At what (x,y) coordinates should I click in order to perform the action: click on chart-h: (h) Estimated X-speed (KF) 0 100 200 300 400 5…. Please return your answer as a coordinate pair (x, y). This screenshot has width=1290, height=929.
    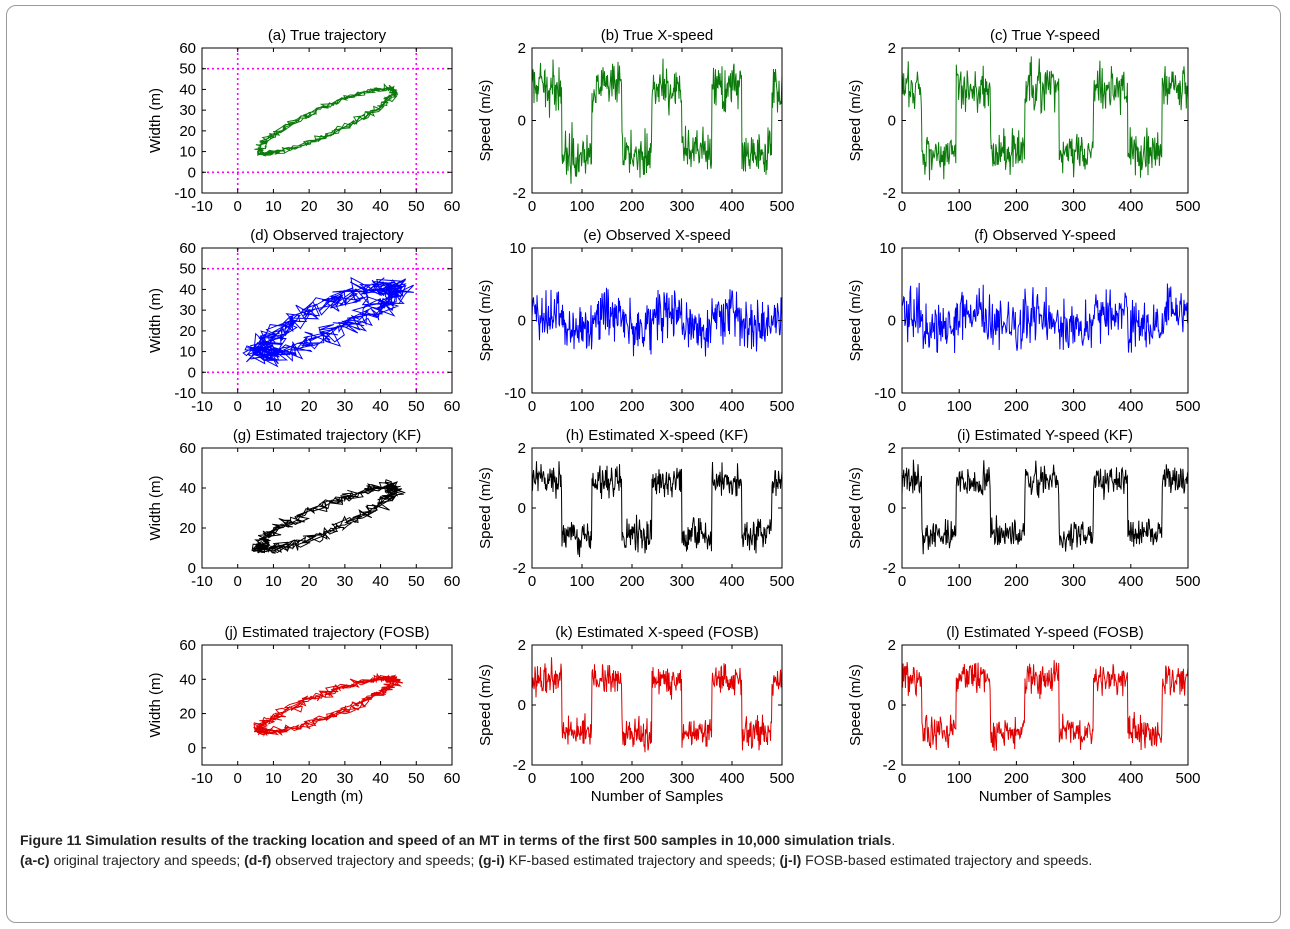
    Looking at the image, I should click on (636, 508).